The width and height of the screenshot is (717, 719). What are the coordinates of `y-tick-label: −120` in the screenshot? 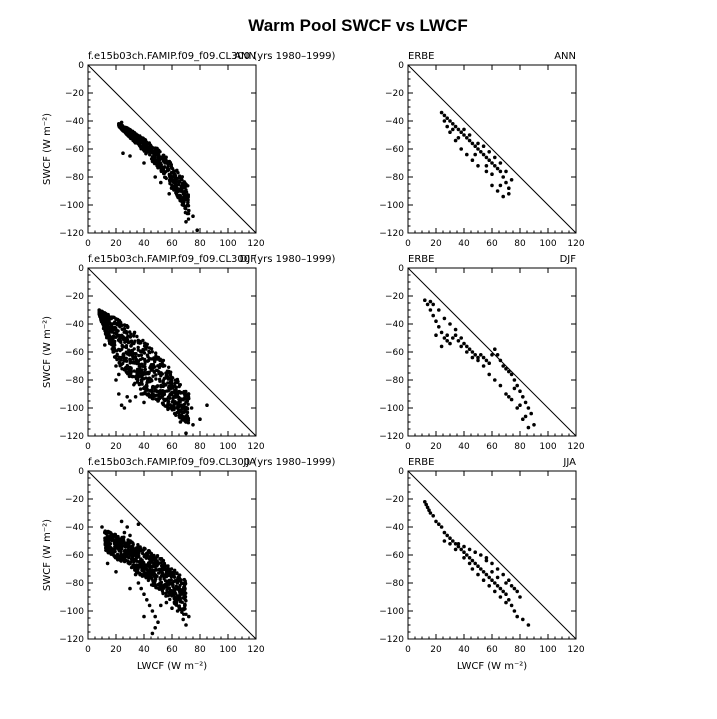 It's located at (391, 437).